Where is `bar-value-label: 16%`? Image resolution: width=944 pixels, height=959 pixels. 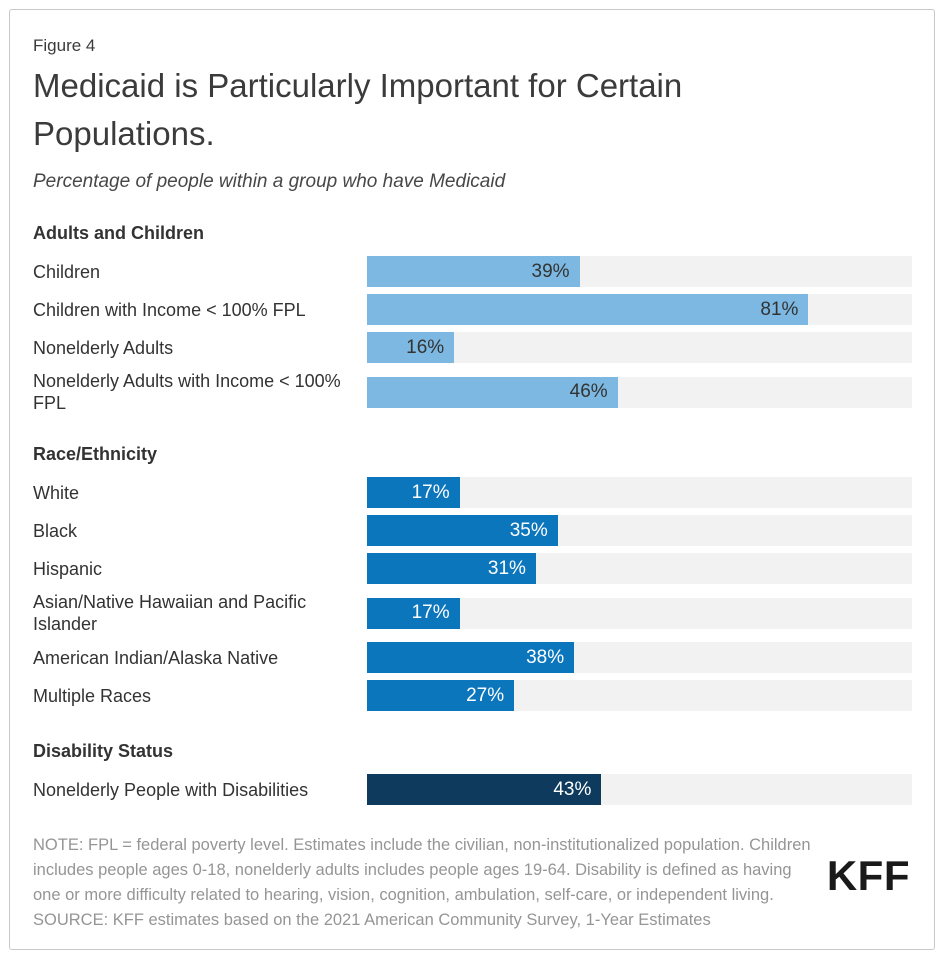 bar-value-label: 16% is located at coordinates (425, 347).